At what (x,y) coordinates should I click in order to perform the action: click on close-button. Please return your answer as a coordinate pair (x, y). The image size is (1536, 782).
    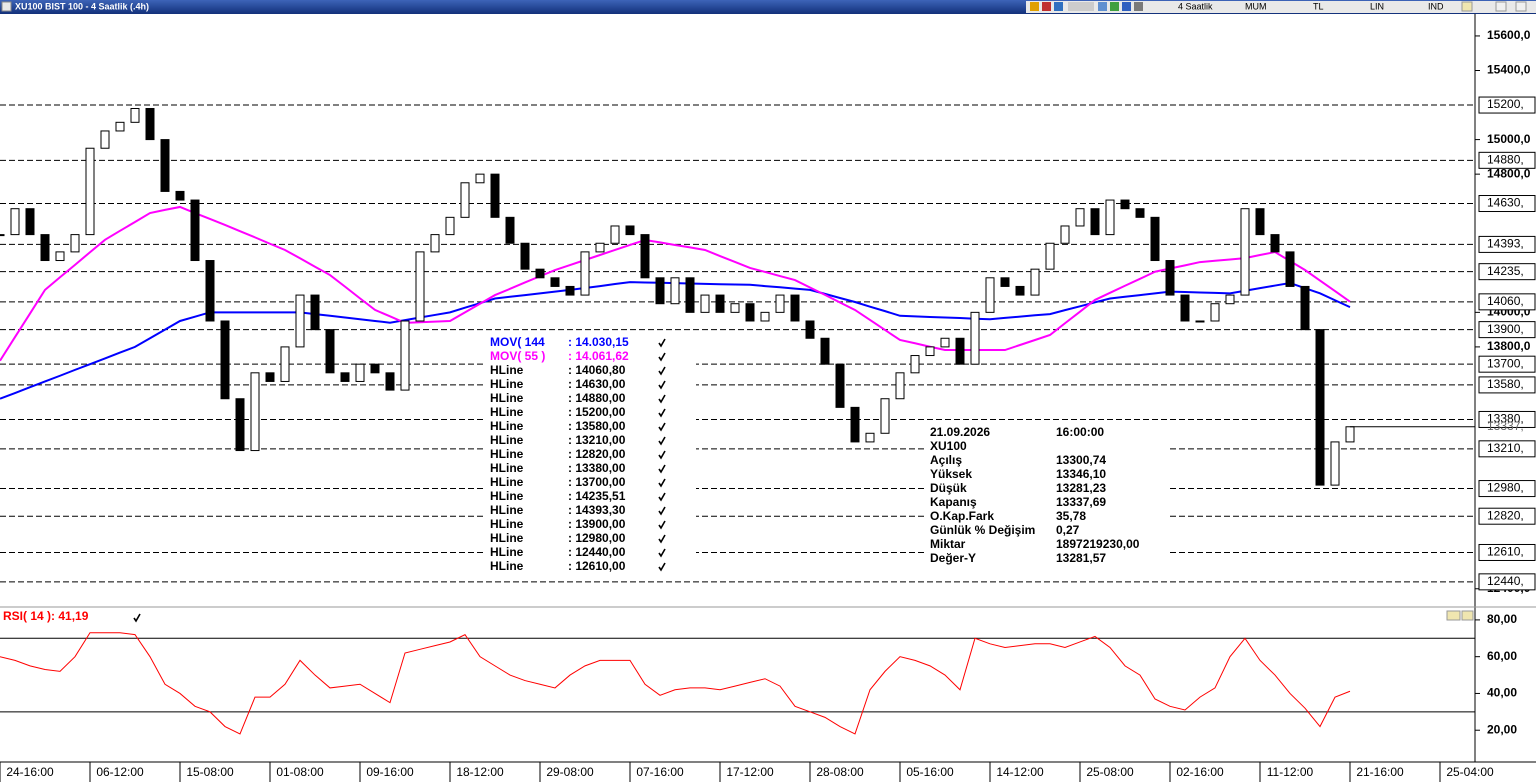
    Looking at the image, I should click on (1521, 6).